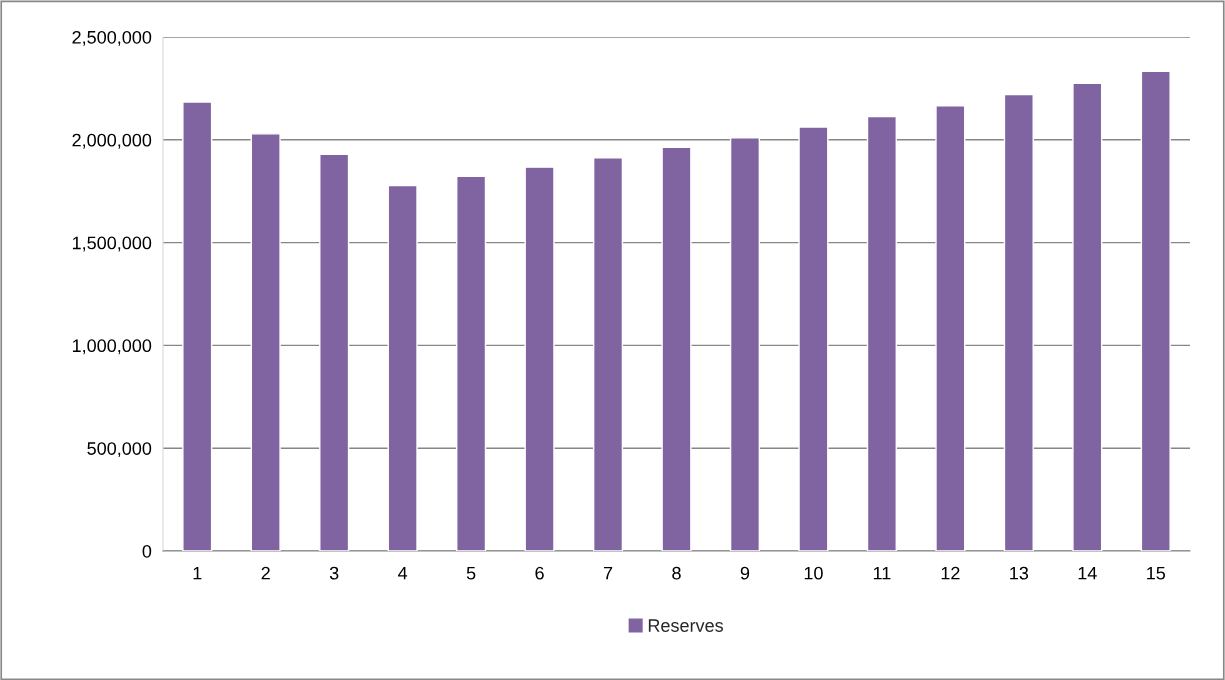  Describe the element at coordinates (112, 347) in the screenshot. I see `y-tick-label: 1,000,000` at that location.